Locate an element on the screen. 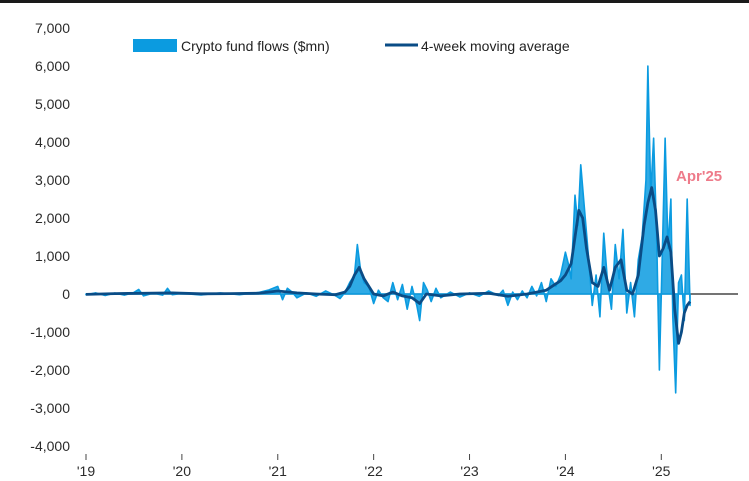 The height and width of the screenshot is (481, 749). annotations: Apr'25 is located at coordinates (699, 176).